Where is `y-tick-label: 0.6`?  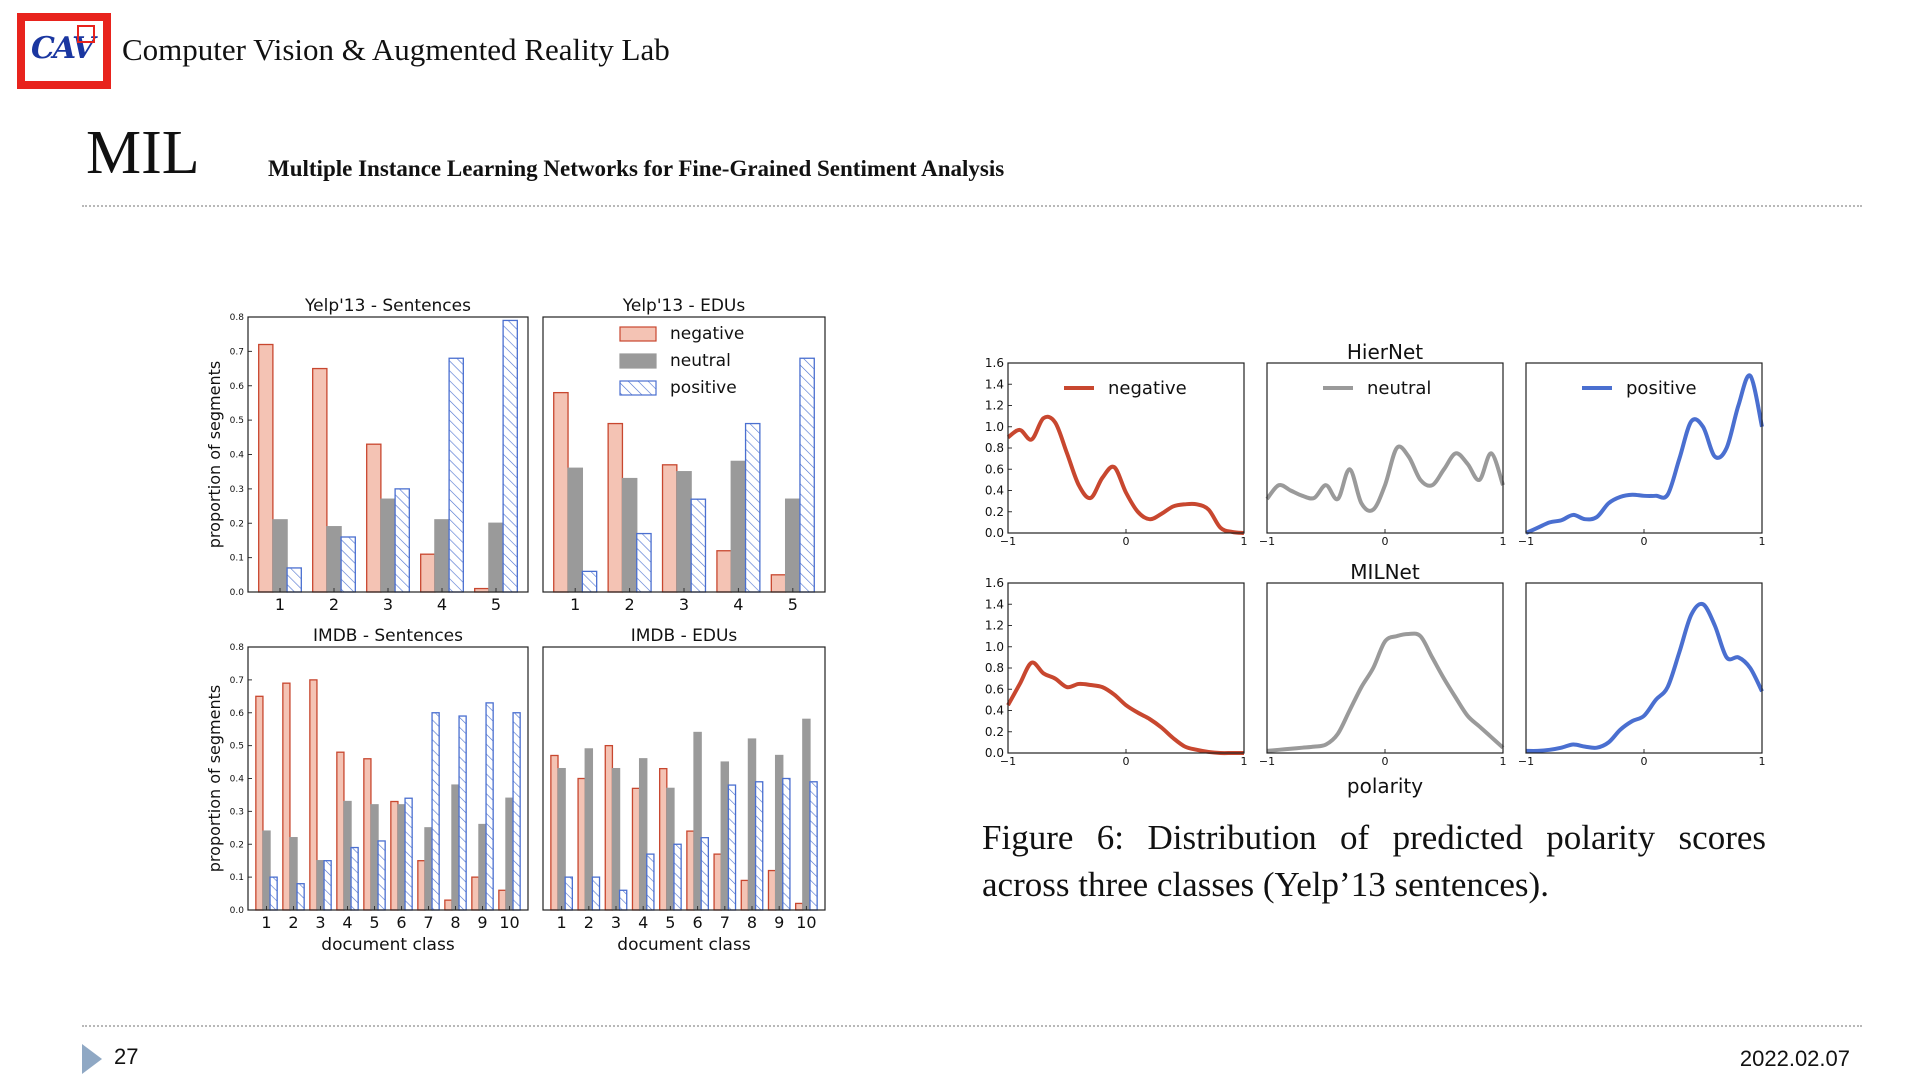 y-tick-label: 0.6 is located at coordinates (994, 469).